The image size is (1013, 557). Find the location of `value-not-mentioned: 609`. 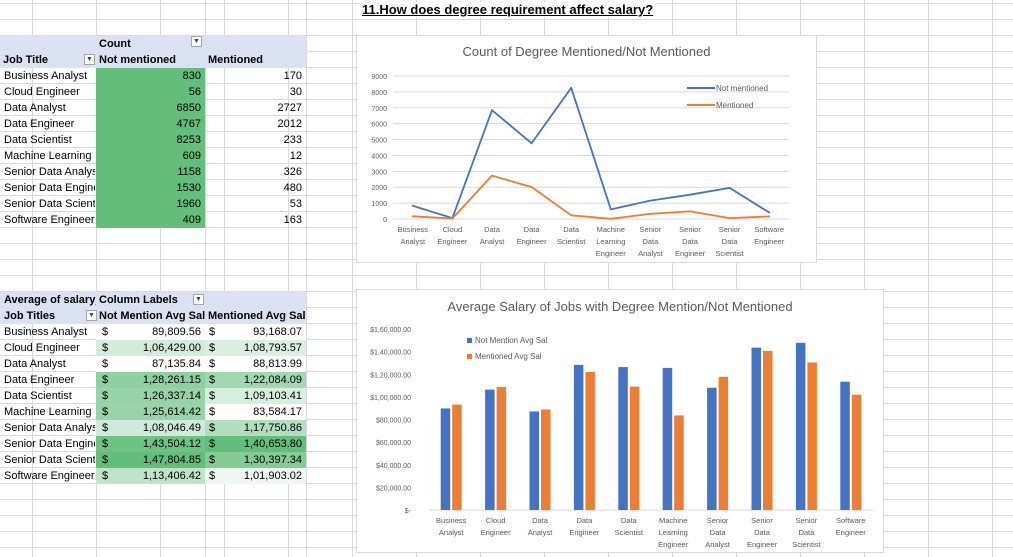

value-not-mentioned: 609 is located at coordinates (191, 156).